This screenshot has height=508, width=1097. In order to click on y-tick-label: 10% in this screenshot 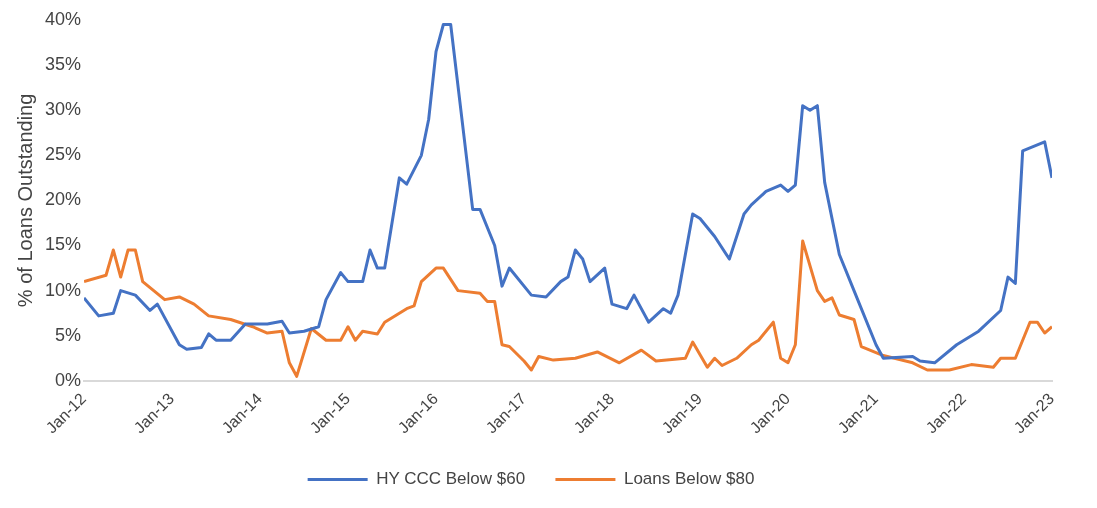, I will do `click(63, 289)`.